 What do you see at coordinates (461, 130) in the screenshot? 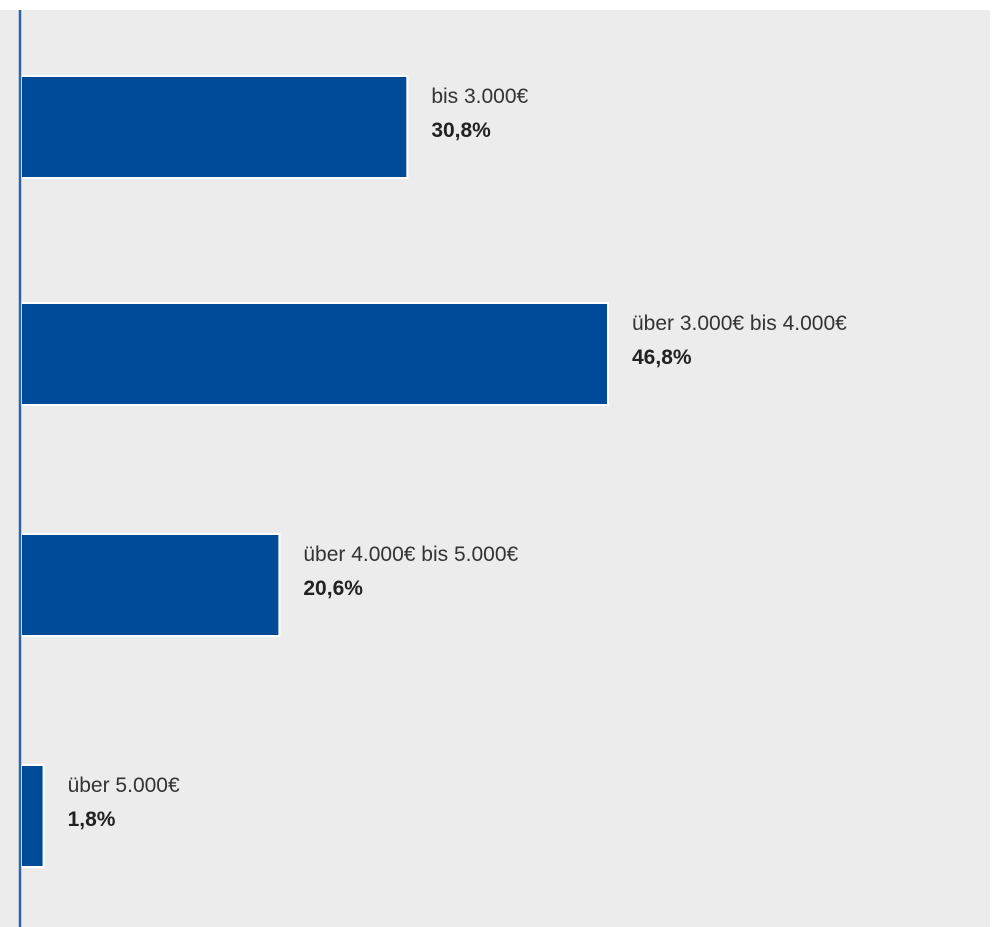
I see `value-label-1: 30,8%` at bounding box center [461, 130].